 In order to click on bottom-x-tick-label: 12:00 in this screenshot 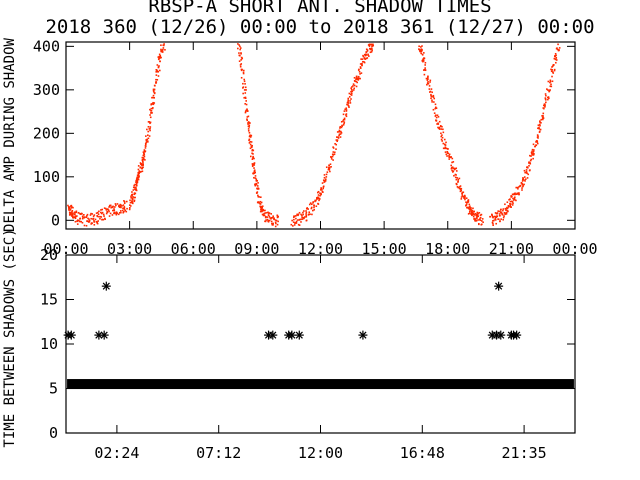, I will do `click(320, 453)`.